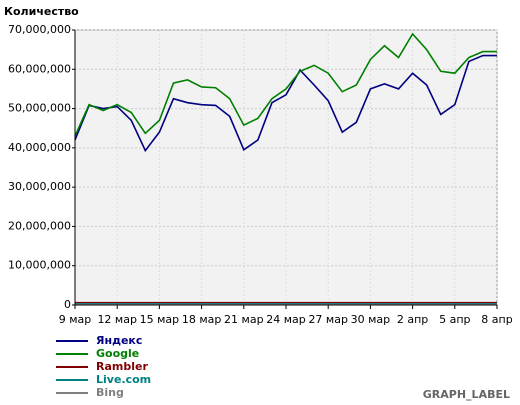 This screenshot has width=520, height=405. What do you see at coordinates (39, 265) in the screenshot?
I see `y-tick-label: 10,000,000` at bounding box center [39, 265].